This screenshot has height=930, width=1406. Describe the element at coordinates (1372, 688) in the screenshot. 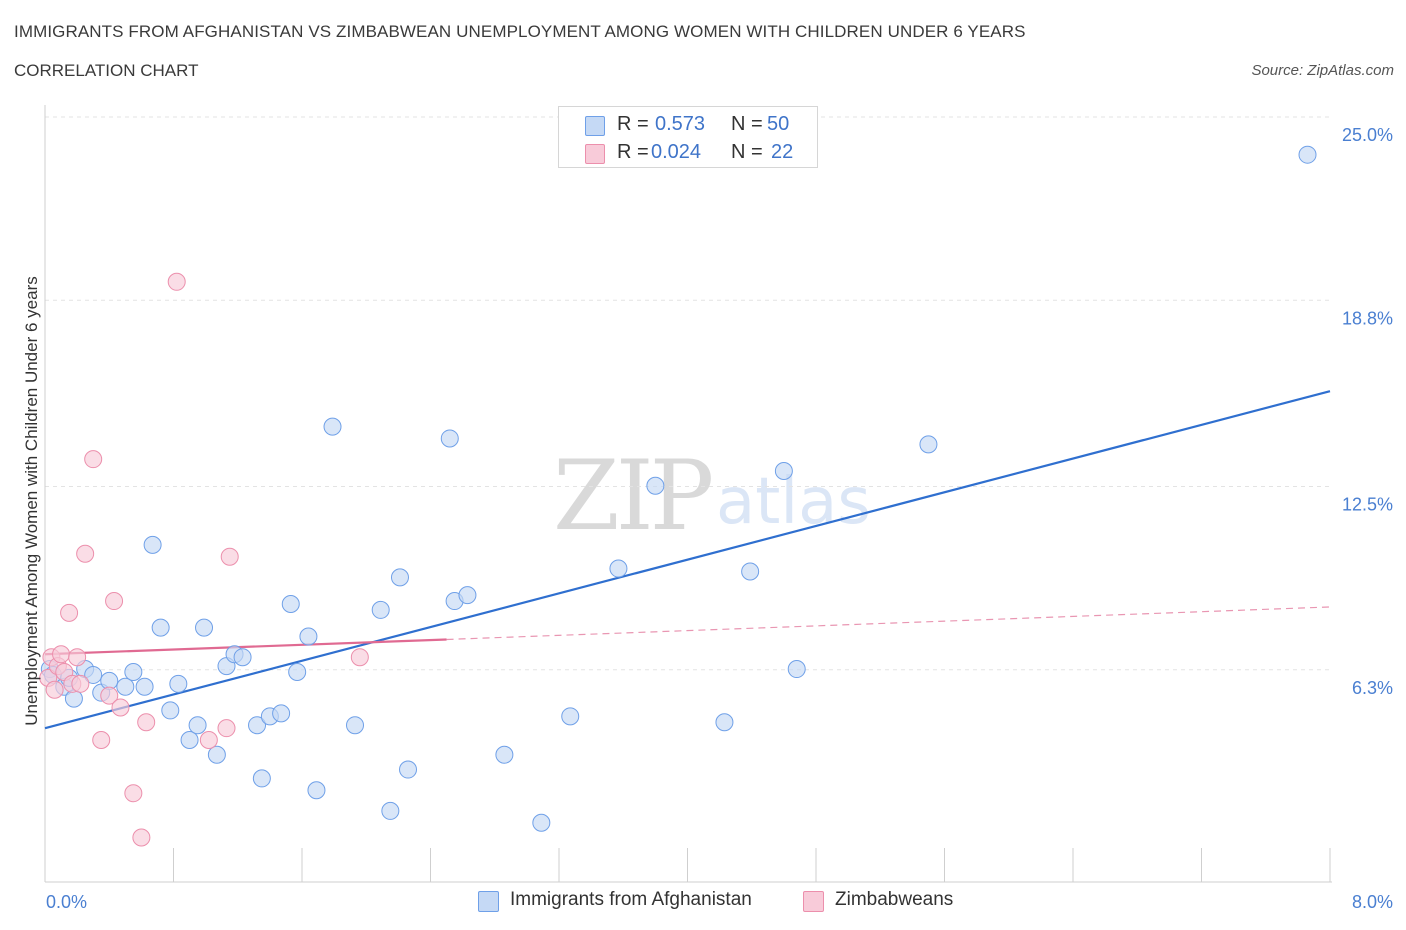

I see `y-tick-label: 6.3%` at that location.